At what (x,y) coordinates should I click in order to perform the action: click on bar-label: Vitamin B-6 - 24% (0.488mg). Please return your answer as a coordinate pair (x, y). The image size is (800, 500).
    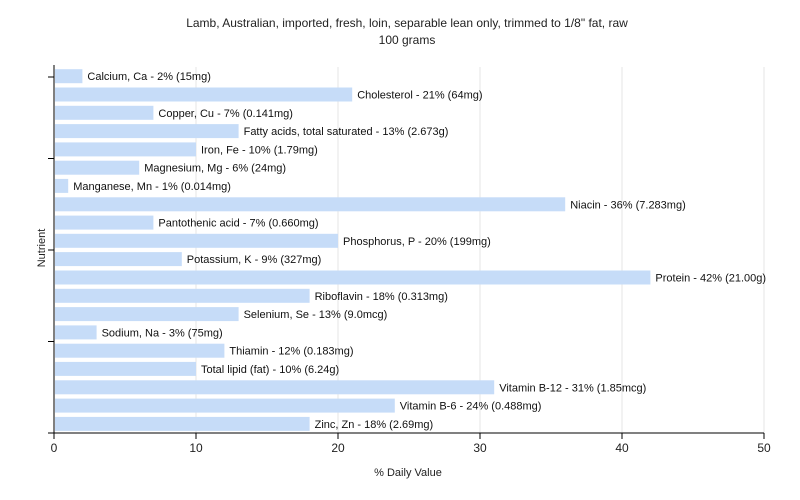
    Looking at the image, I should click on (471, 407).